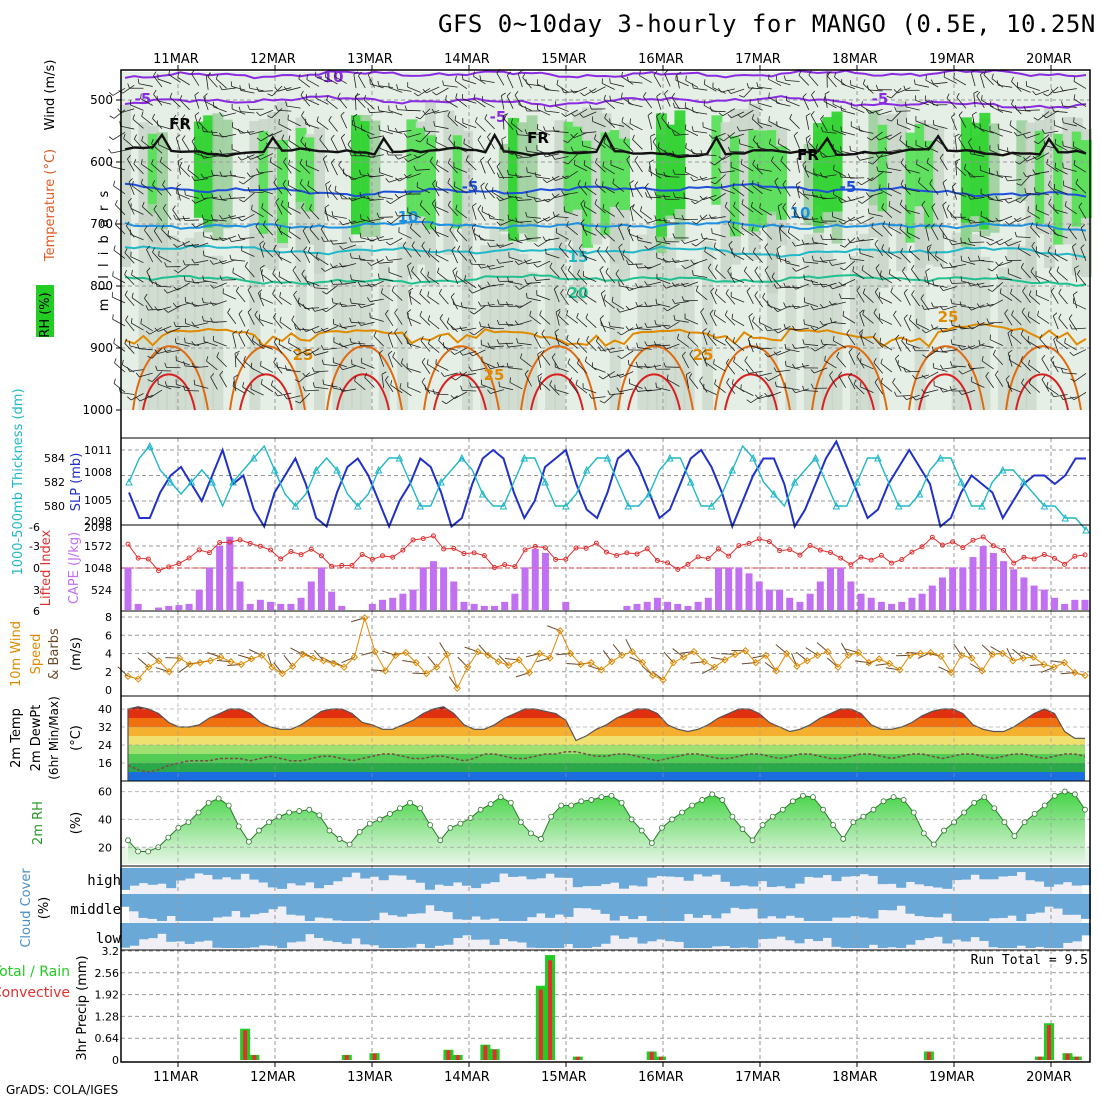 This screenshot has height=1100, width=1100. I want to click on precip-convective-bar, so click(540, 1024).